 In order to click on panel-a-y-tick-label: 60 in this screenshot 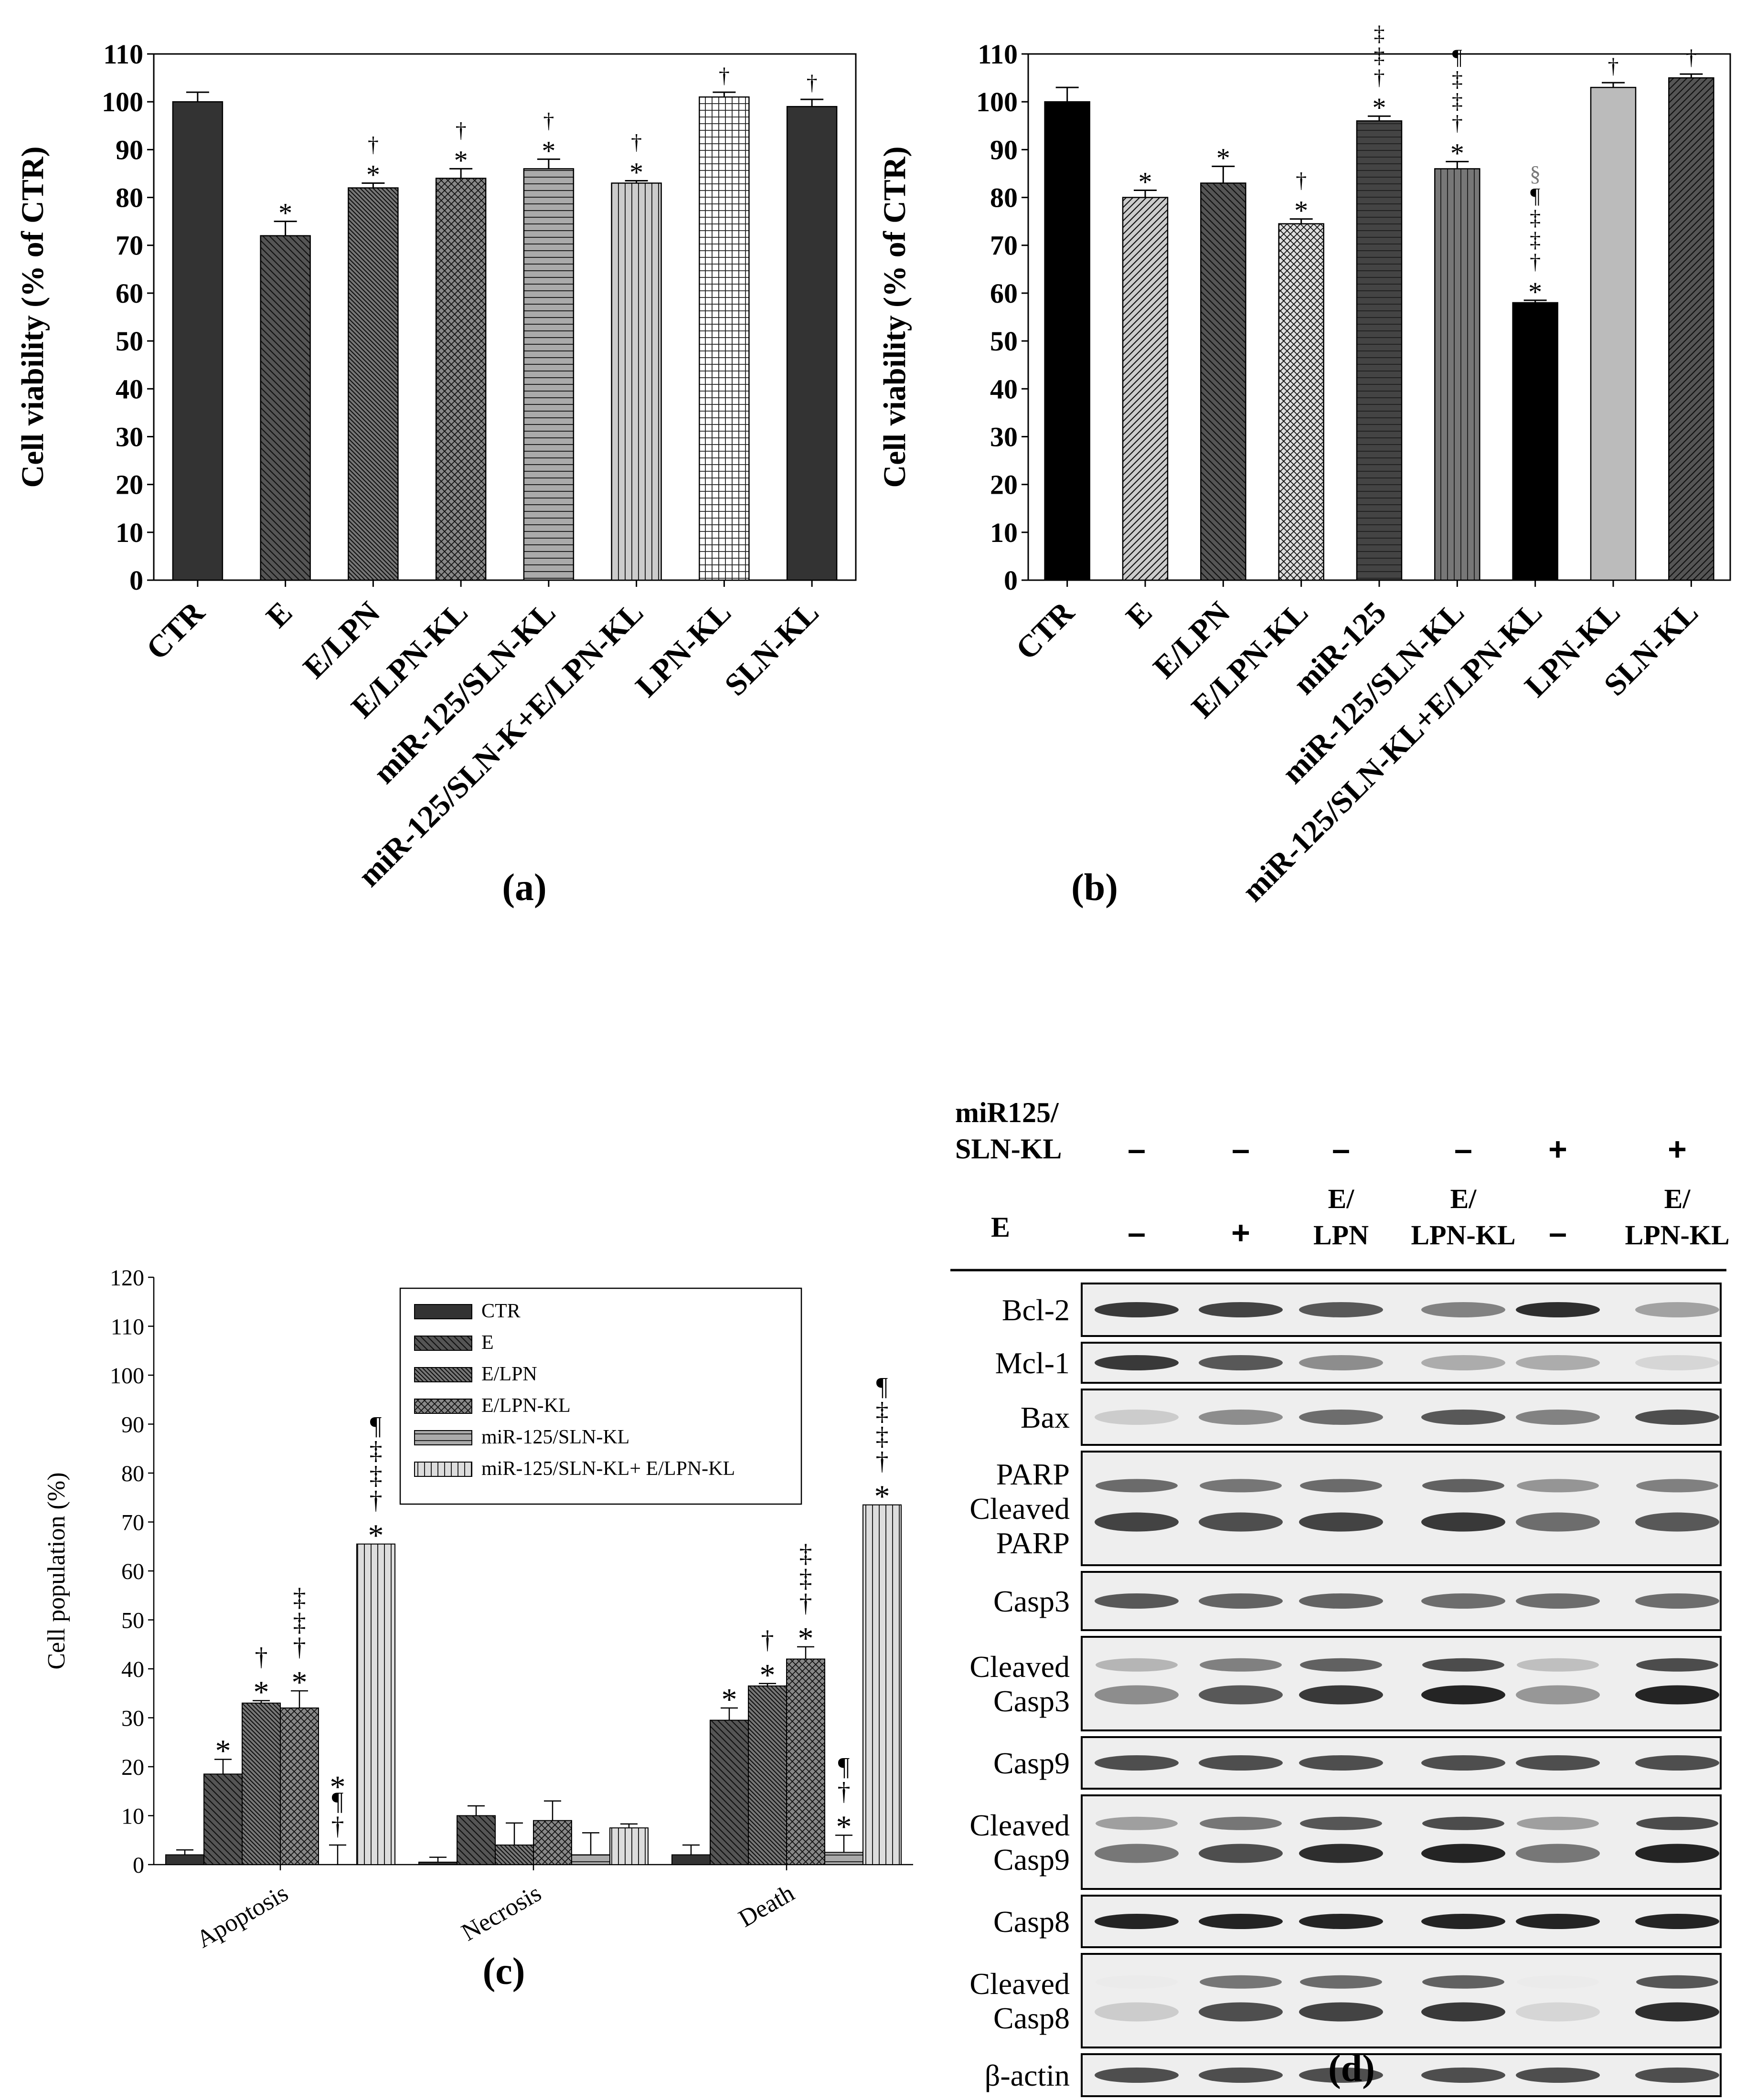, I will do `click(129, 294)`.